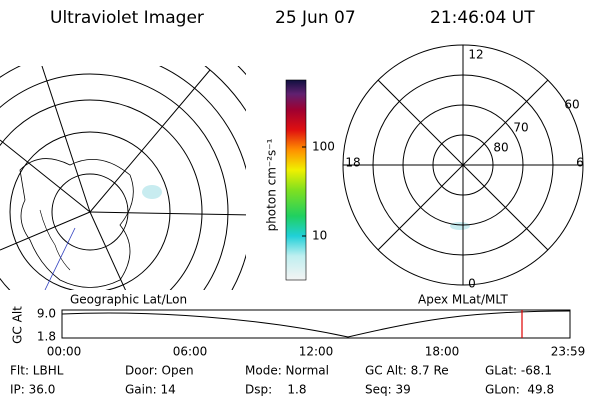 The image size is (600, 400). I want to click on altitude-xtick: 18:00, so click(442, 352).